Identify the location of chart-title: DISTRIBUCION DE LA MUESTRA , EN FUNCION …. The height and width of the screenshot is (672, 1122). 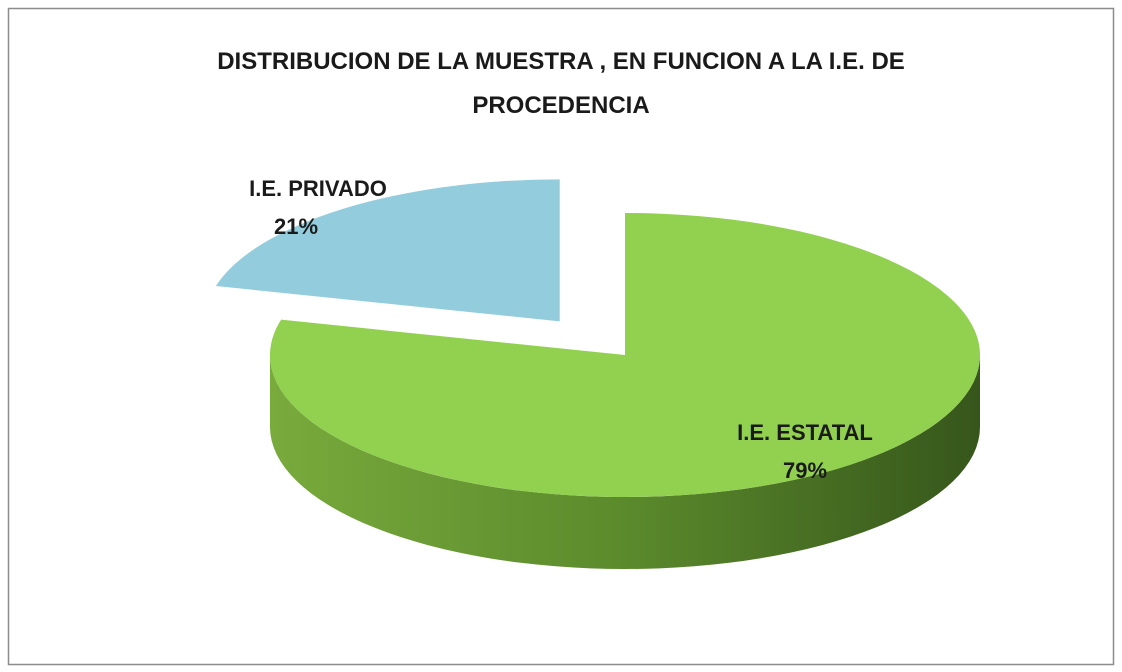
(561, 83).